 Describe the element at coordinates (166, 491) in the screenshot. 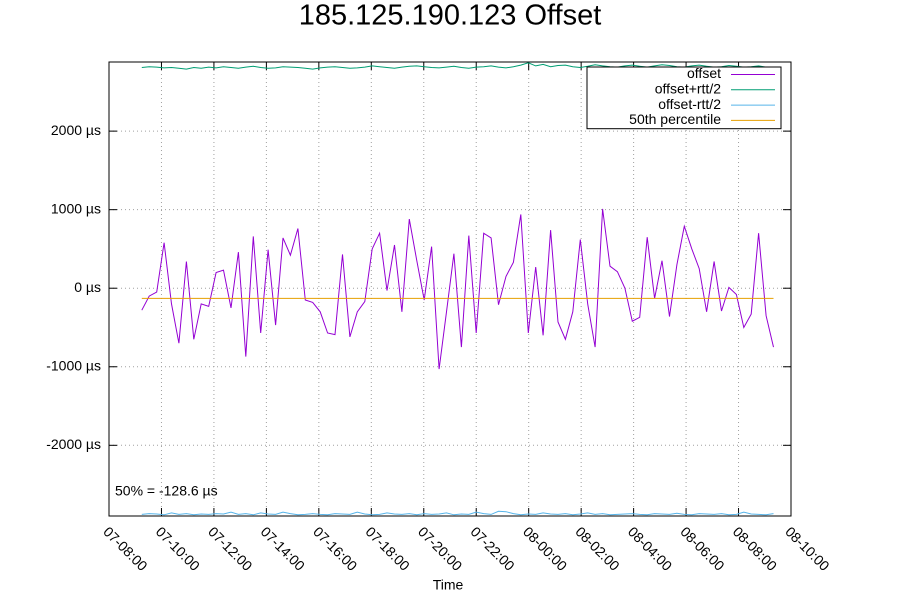

I see `annotation: 50% = -128.6 µs` at that location.